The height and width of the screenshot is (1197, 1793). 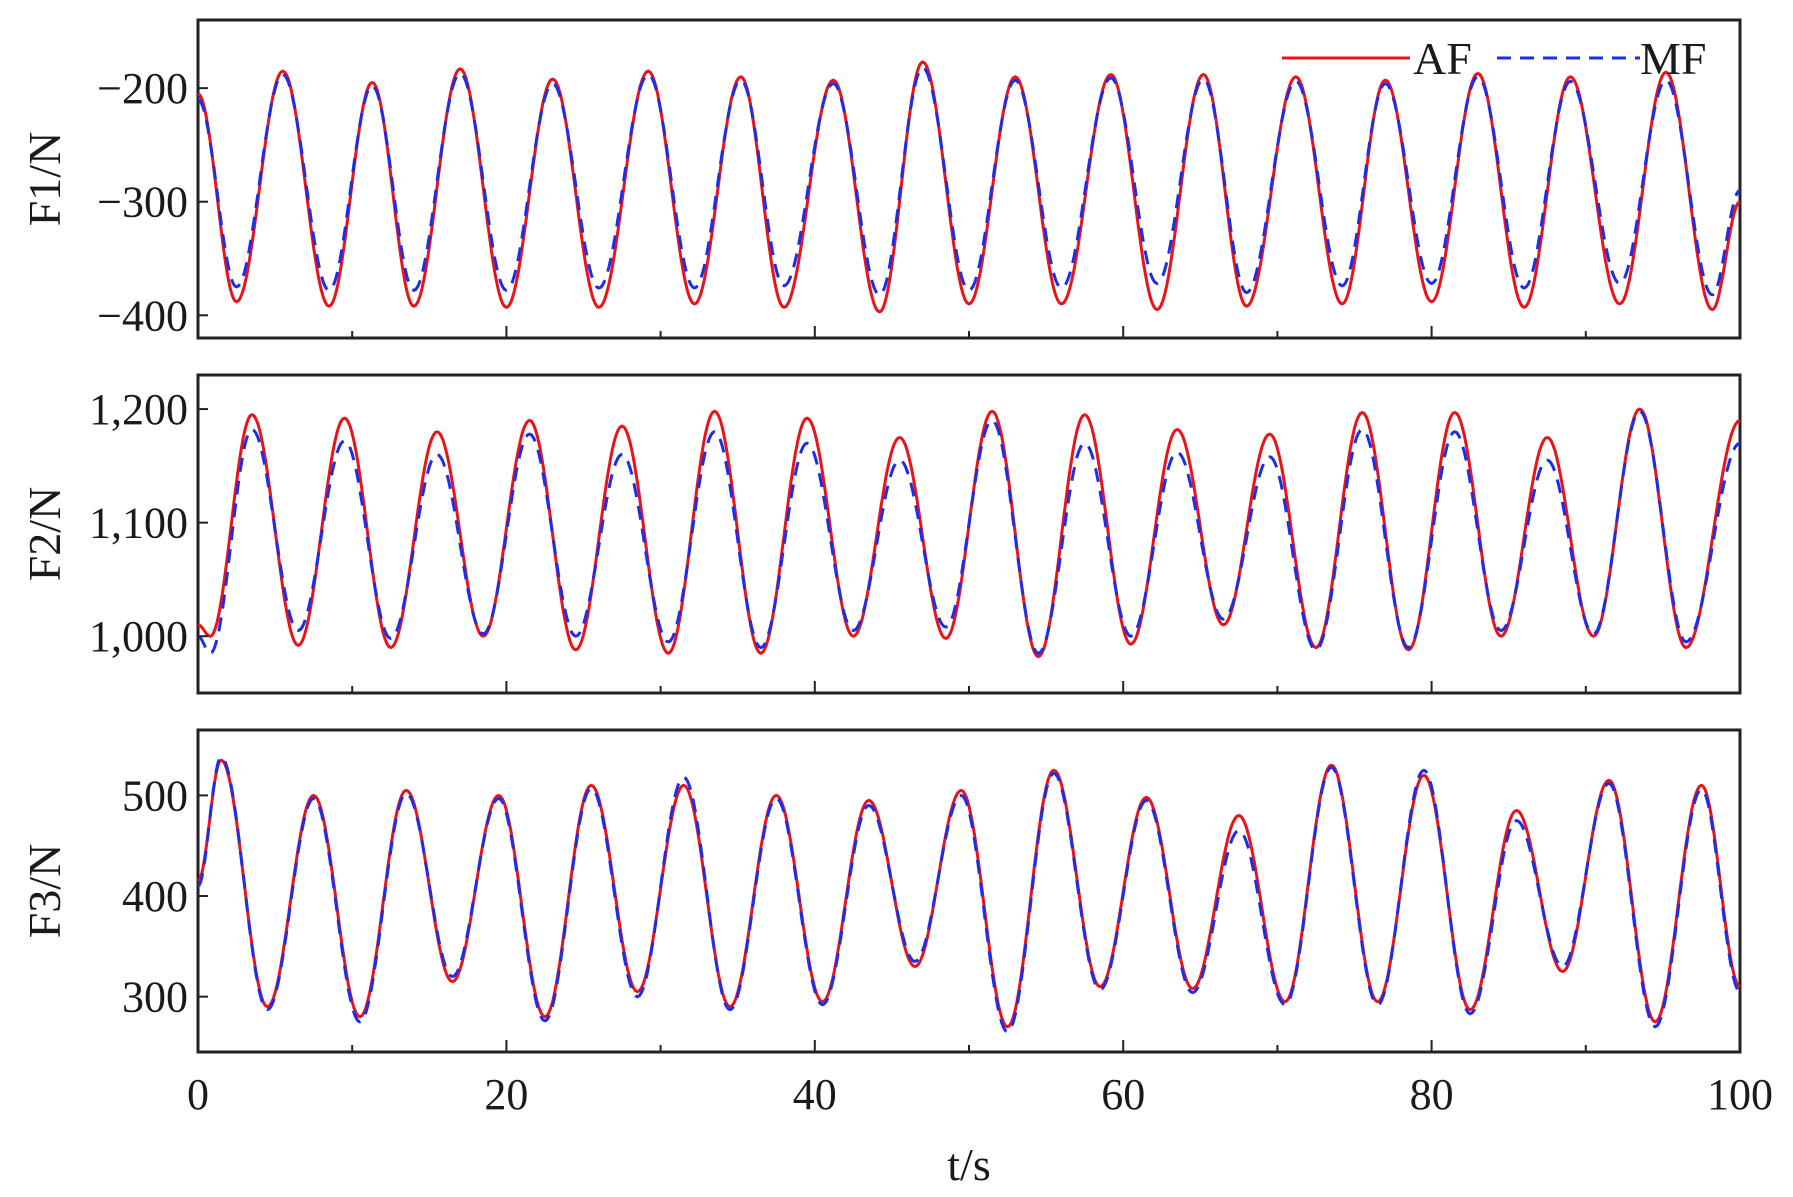 What do you see at coordinates (155, 896) in the screenshot?
I see `y-tick-label: 400` at bounding box center [155, 896].